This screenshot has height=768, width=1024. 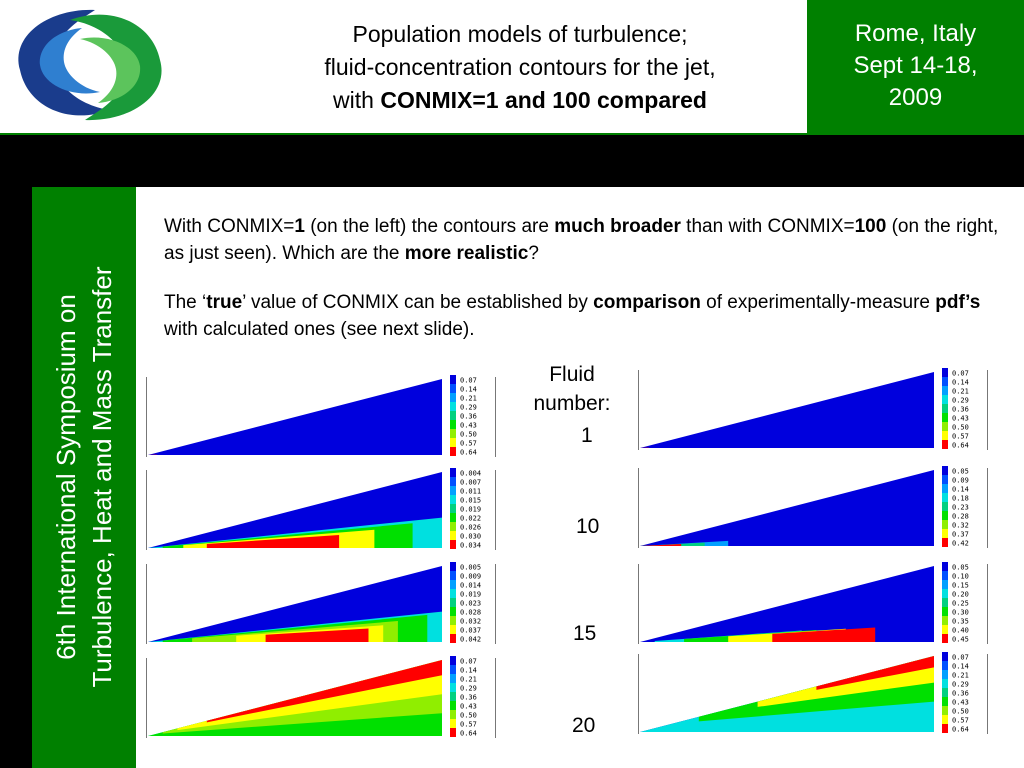 I want to click on fluid-number-15: 15, so click(x=585, y=633).